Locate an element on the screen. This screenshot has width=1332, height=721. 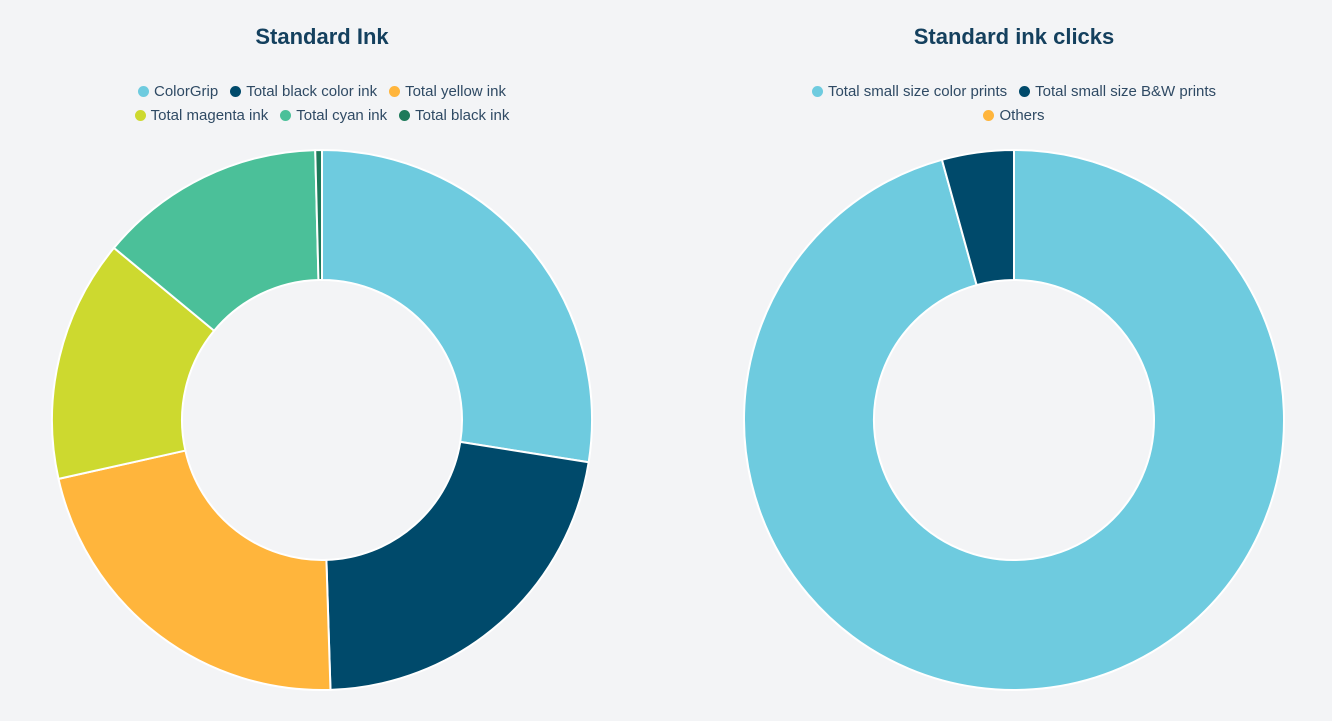
legend-item-total-yellow-ink: Total yellow ink is located at coordinates (447, 92).